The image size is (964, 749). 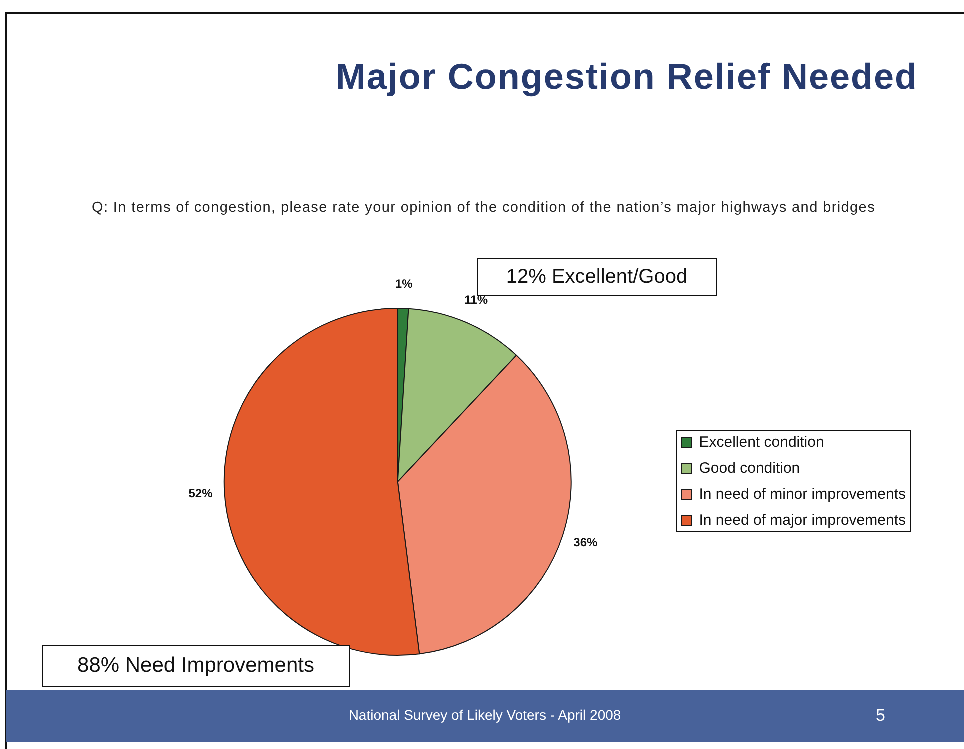 I want to click on data-label: 52%, so click(x=201, y=493).